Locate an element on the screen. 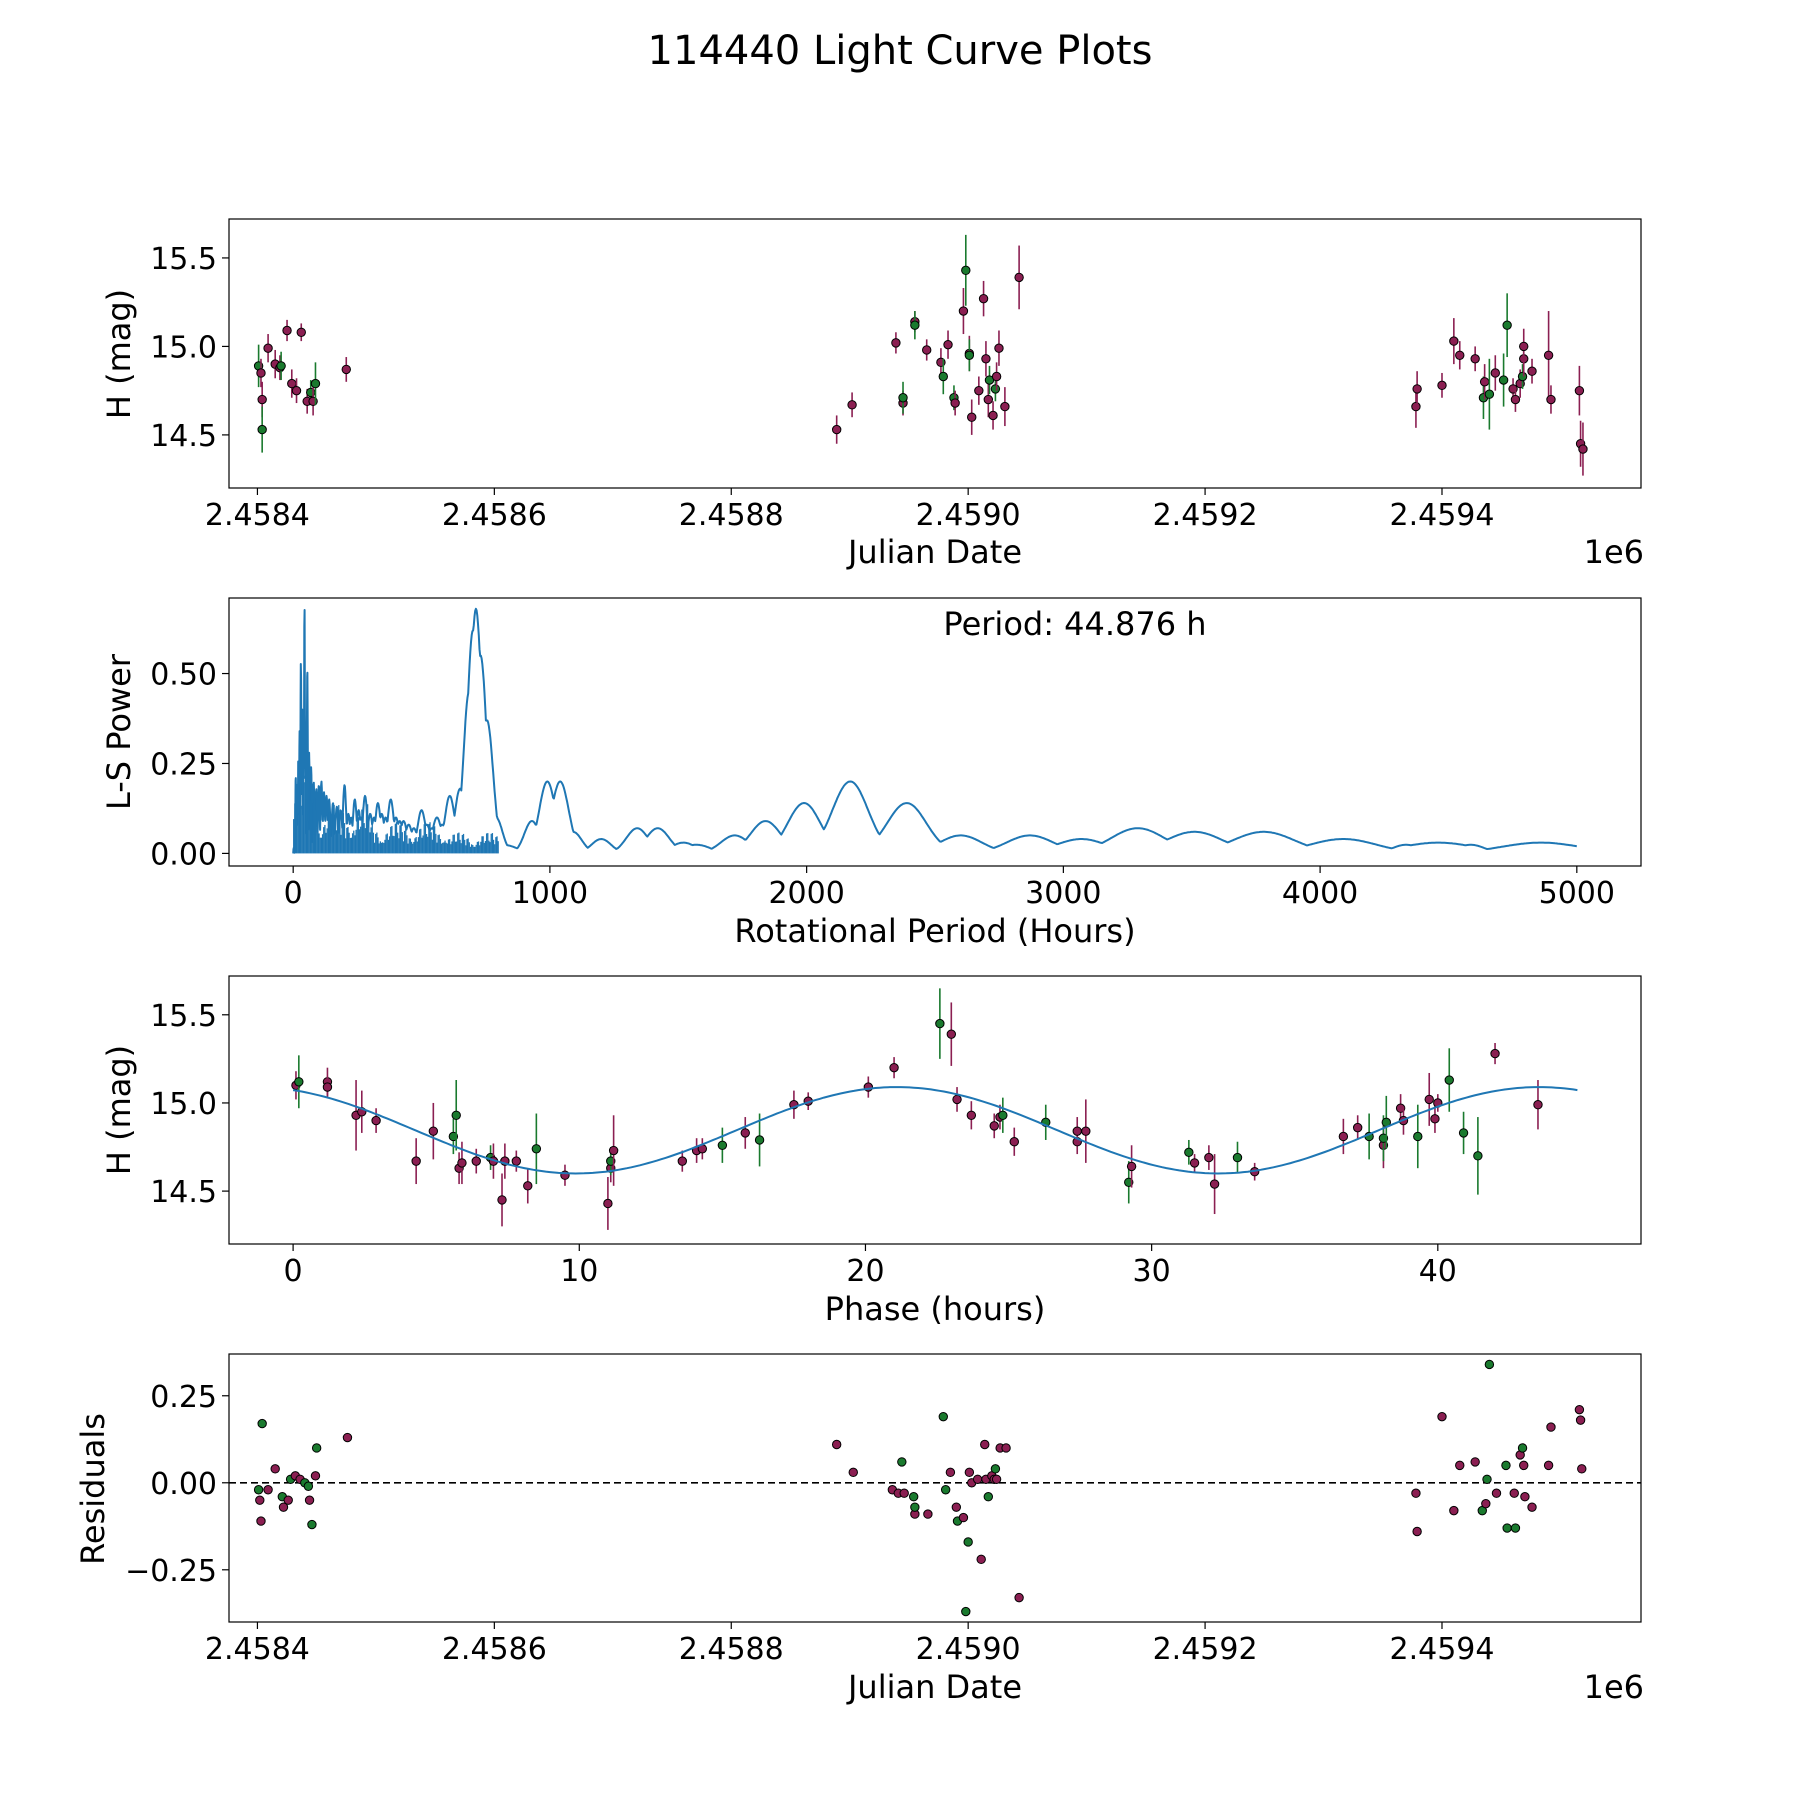  residuals-ylabel: Residuals is located at coordinates (93, 1489).